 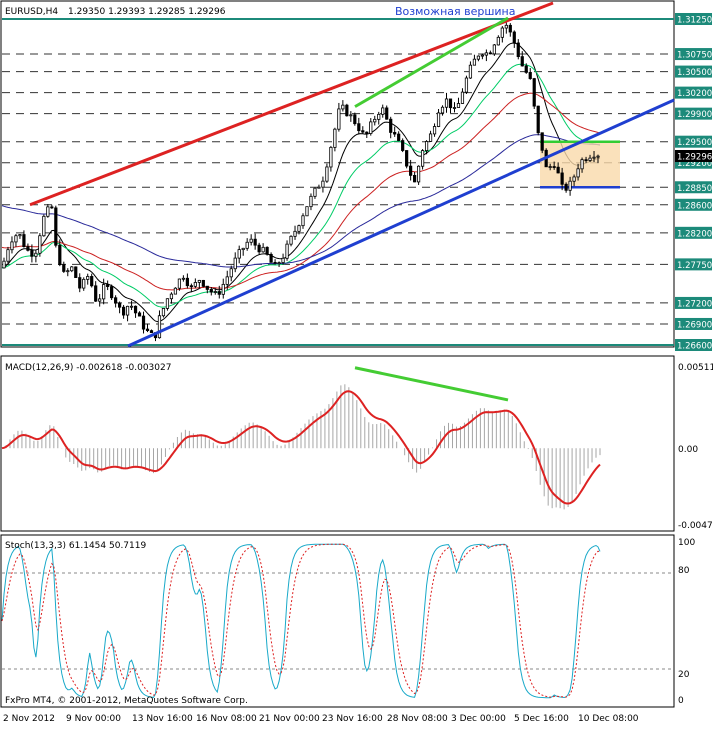 I want to click on price-label: 1.30200, so click(x=694, y=94).